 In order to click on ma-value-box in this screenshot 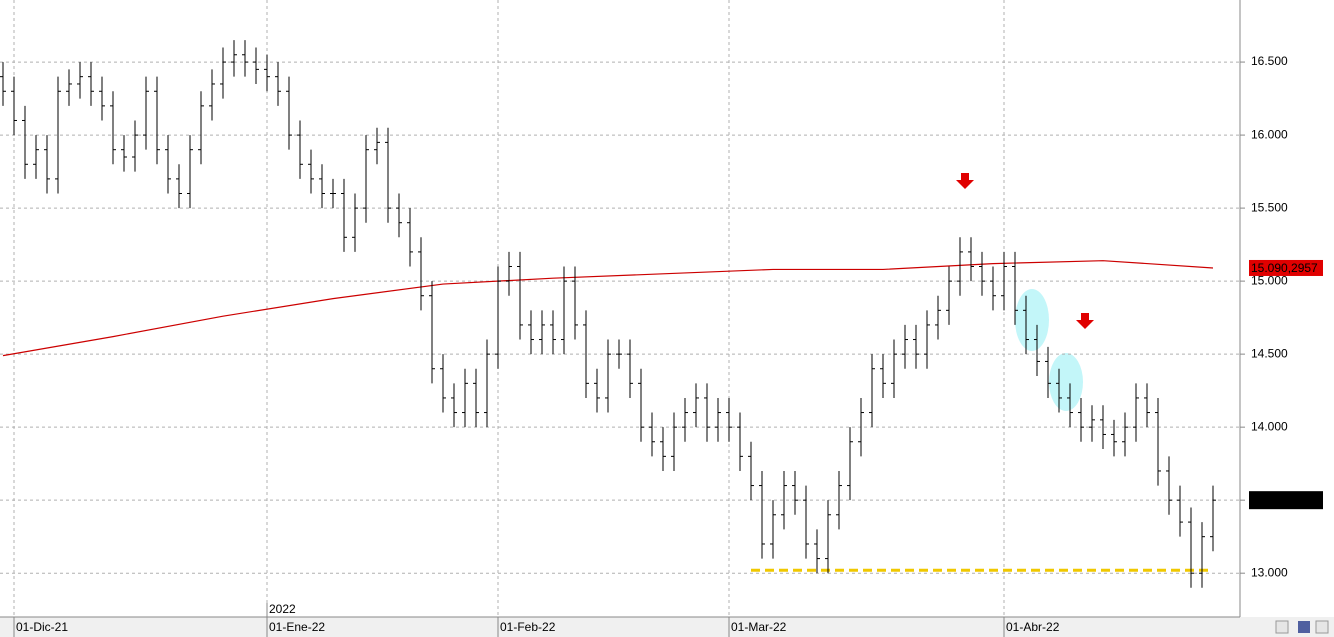, I will do `click(1286, 267)`.